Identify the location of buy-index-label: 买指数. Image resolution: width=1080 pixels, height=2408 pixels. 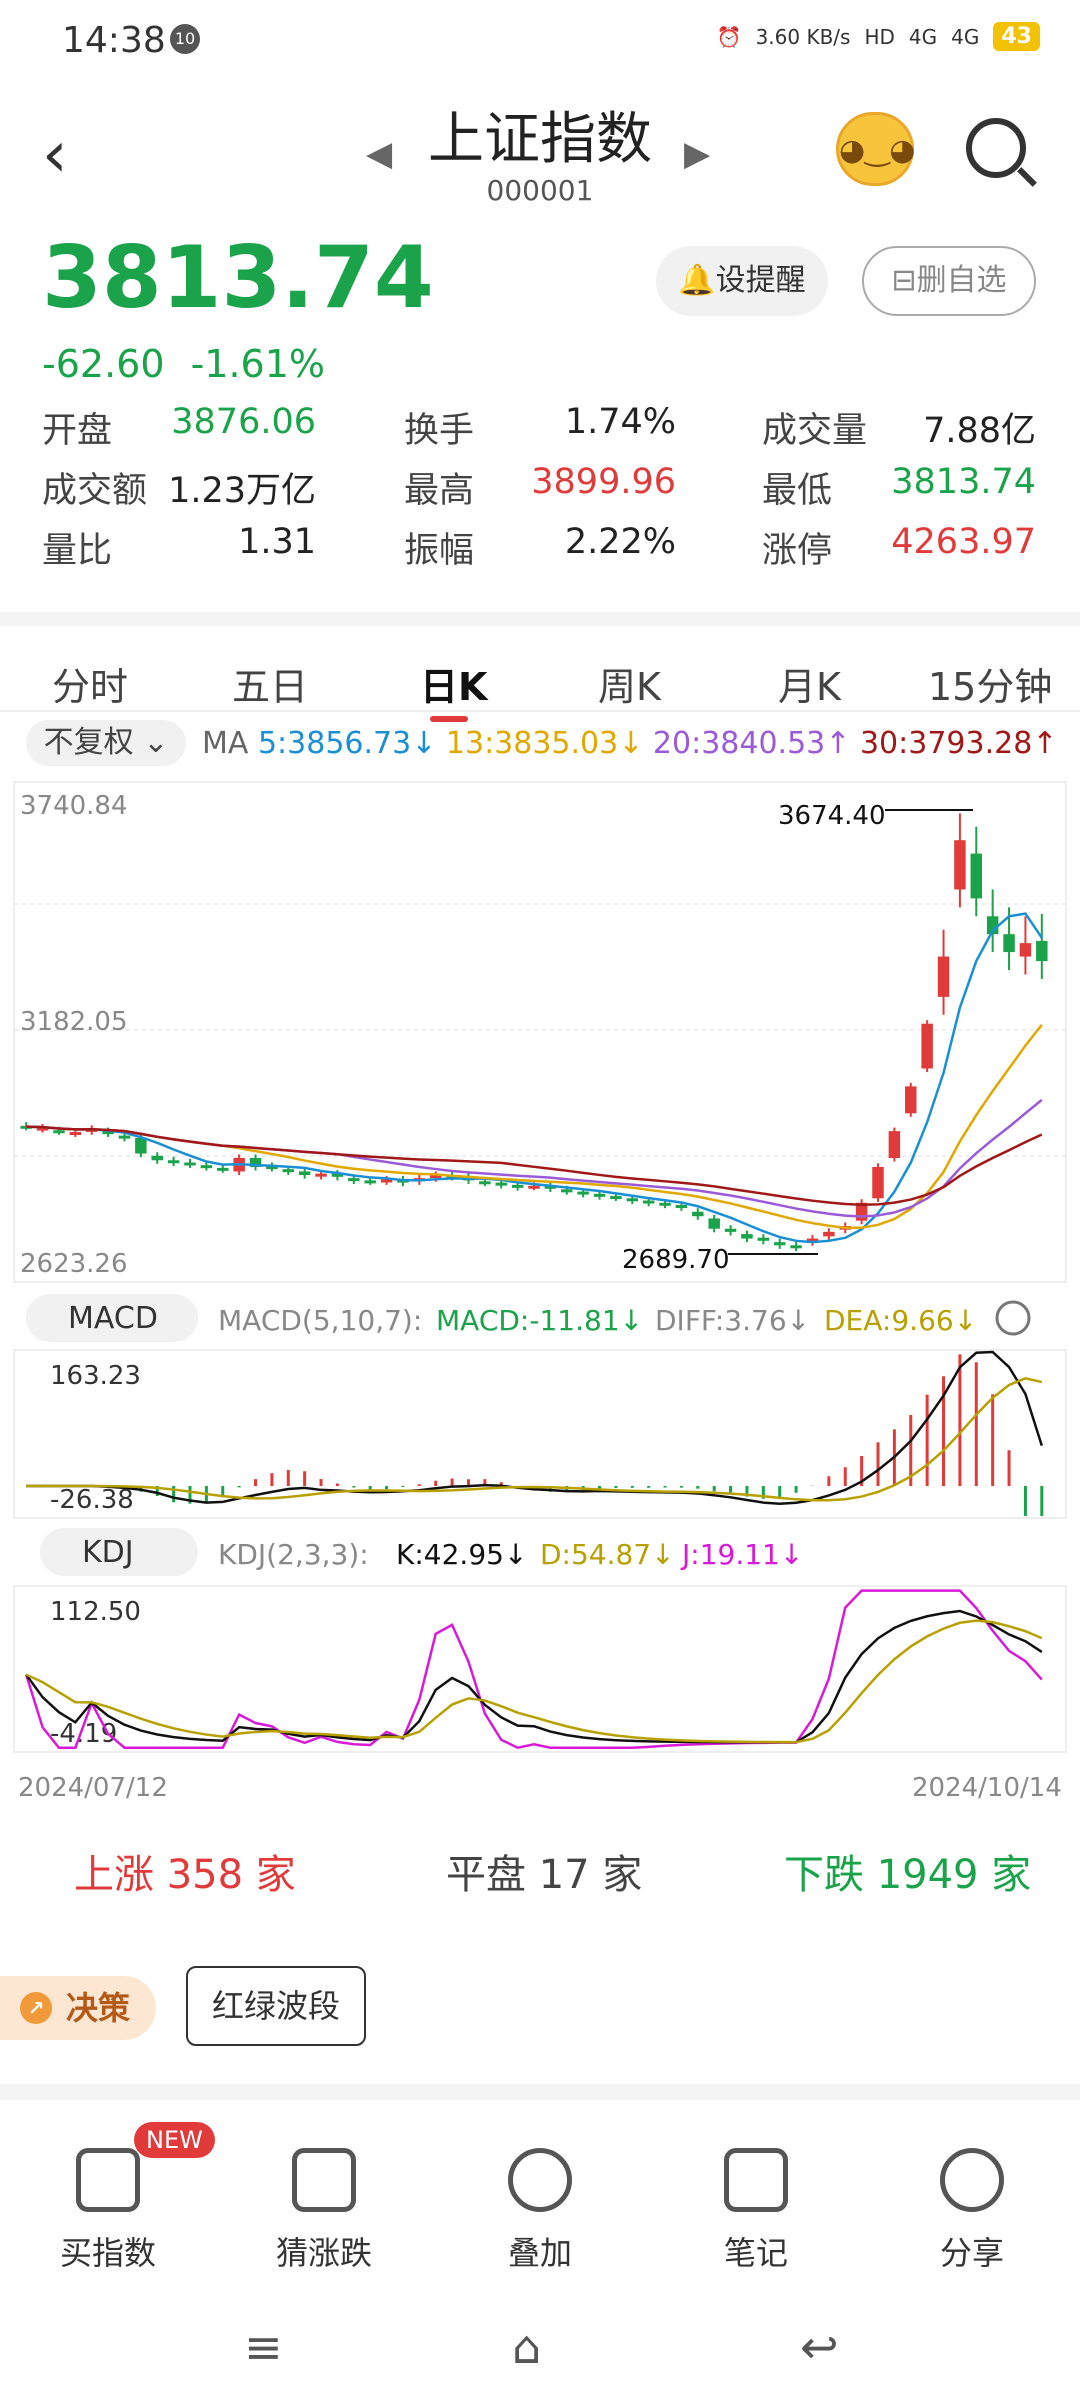
(107, 2253).